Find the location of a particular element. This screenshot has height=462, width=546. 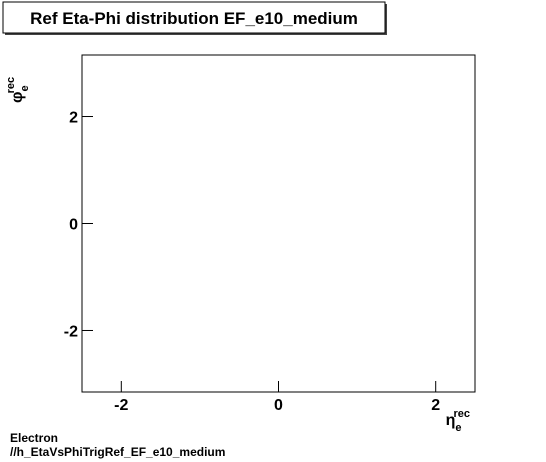

title-box is located at coordinates (194, 17).